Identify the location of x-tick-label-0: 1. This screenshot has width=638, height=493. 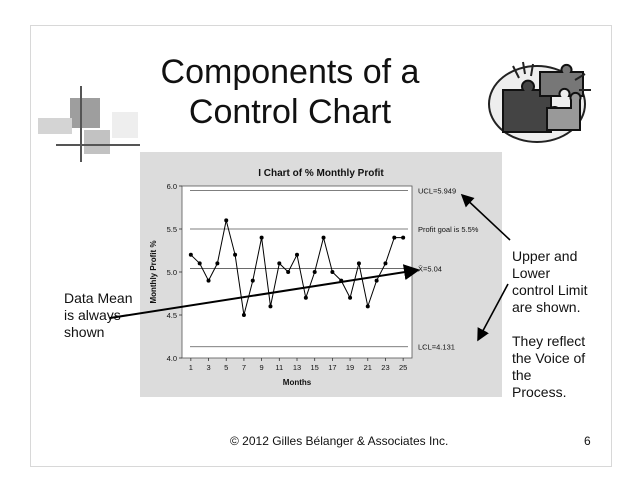
(191, 367).